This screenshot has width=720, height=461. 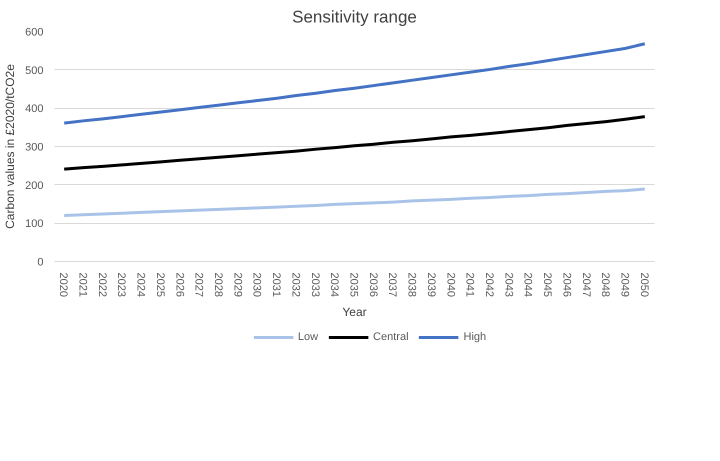 I want to click on x-tick-label: 2035, so click(x=354, y=284).